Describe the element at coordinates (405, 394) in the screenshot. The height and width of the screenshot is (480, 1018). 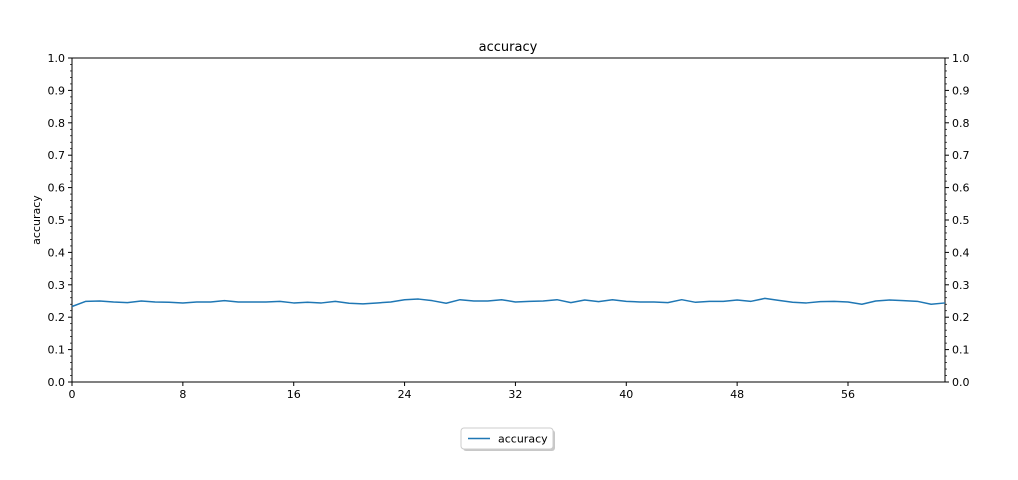
I see `x-tick-label: 24` at that location.